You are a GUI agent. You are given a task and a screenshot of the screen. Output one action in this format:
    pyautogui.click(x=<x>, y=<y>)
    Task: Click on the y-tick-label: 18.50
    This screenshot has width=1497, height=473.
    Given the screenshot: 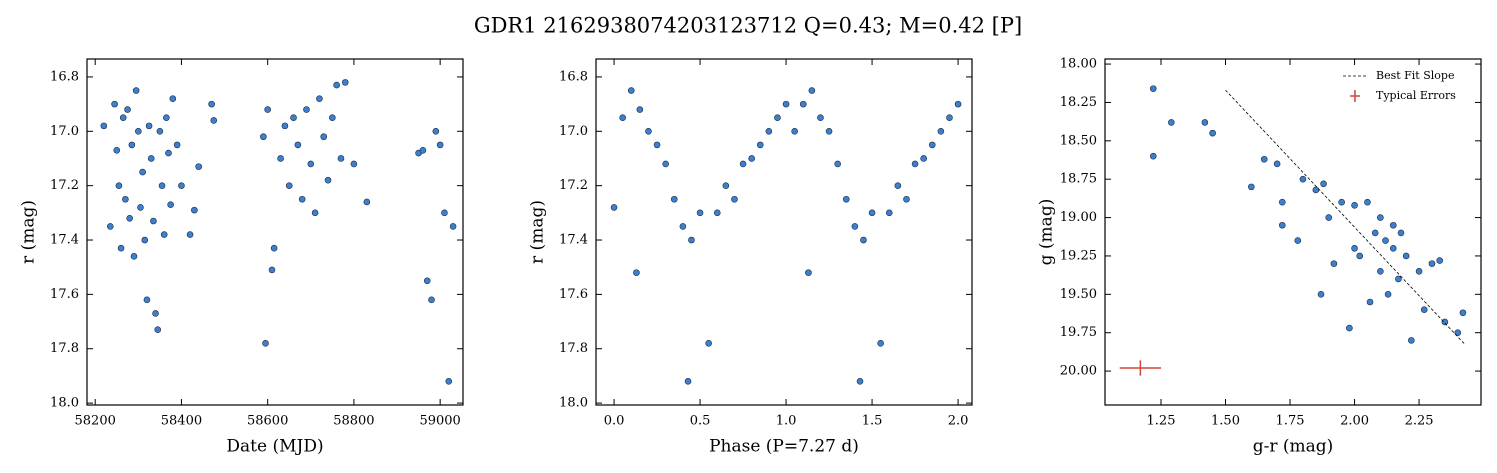 What is the action you would take?
    pyautogui.click(x=1078, y=140)
    